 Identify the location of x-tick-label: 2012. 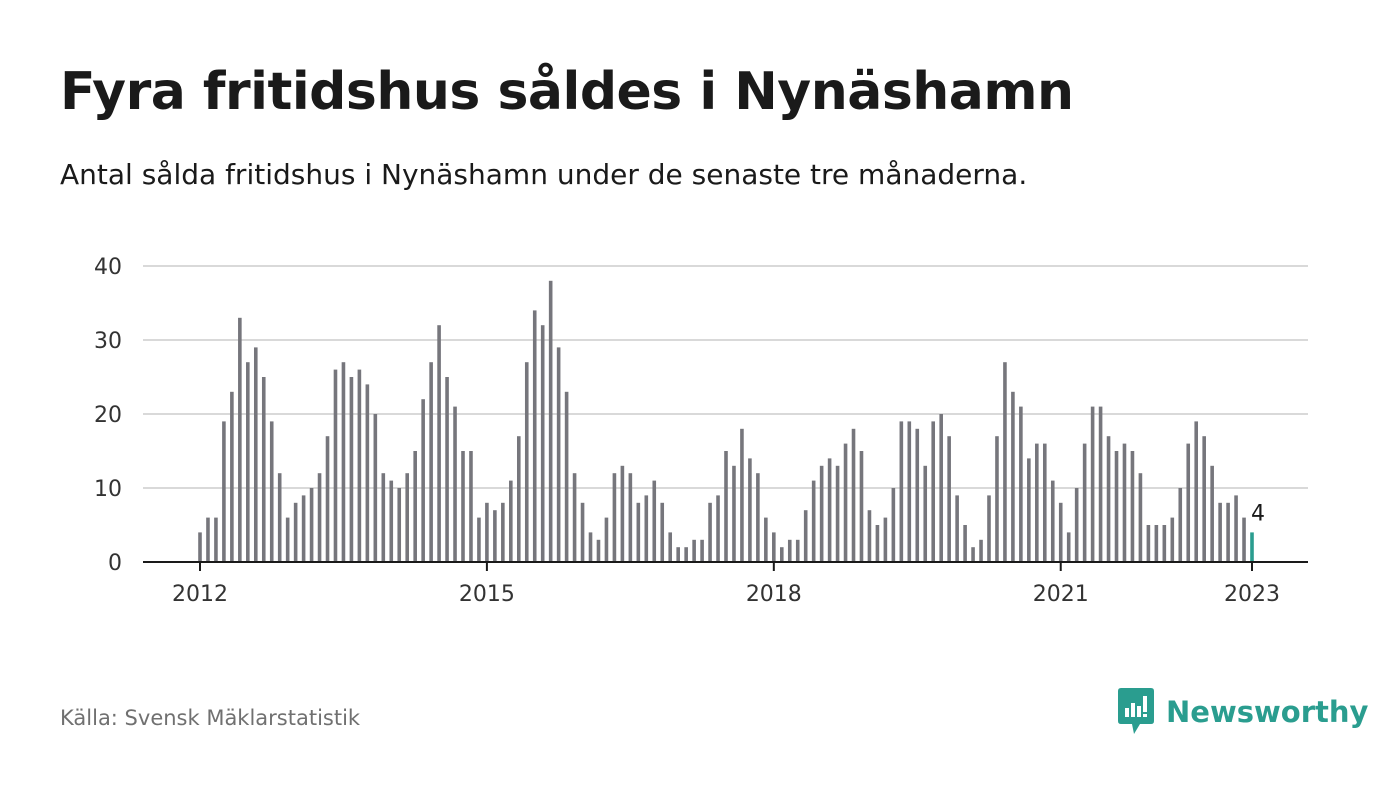
(200, 594).